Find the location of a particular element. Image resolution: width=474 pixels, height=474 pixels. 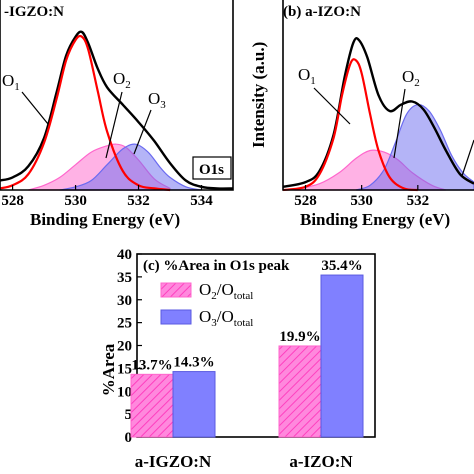

panel-c-ytick-label: 20 is located at coordinates (124, 347).